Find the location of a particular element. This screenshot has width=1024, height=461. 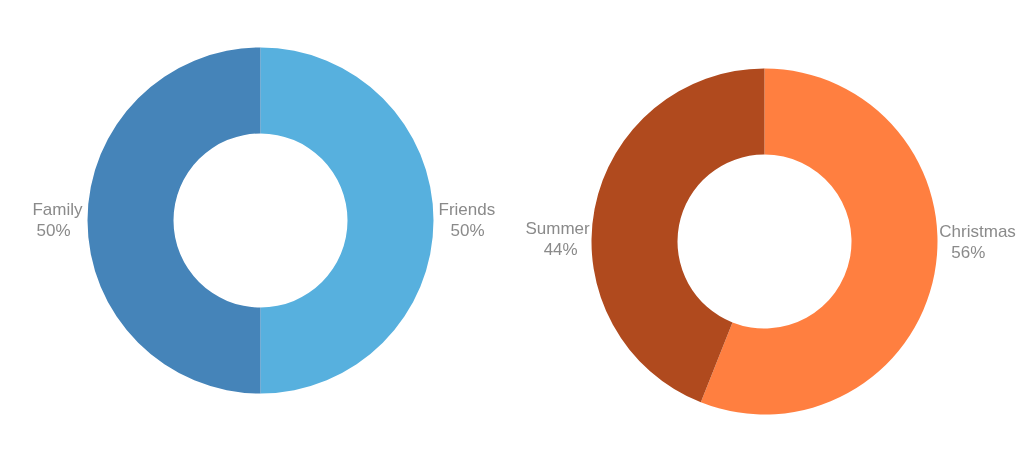

slice-label: Christmas is located at coordinates (977, 232).